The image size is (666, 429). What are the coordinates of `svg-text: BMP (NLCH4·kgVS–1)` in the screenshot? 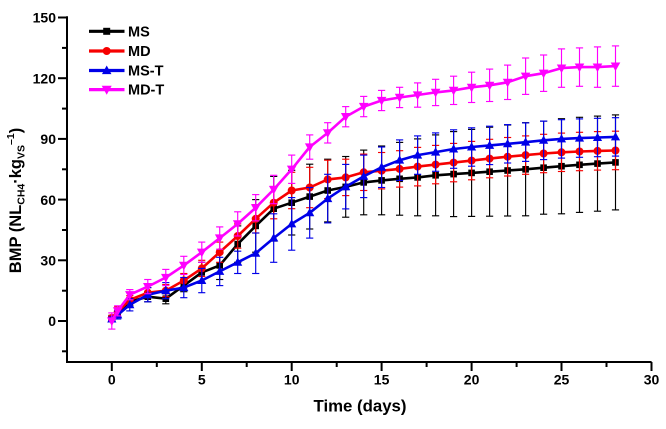 It's located at (16, 200).